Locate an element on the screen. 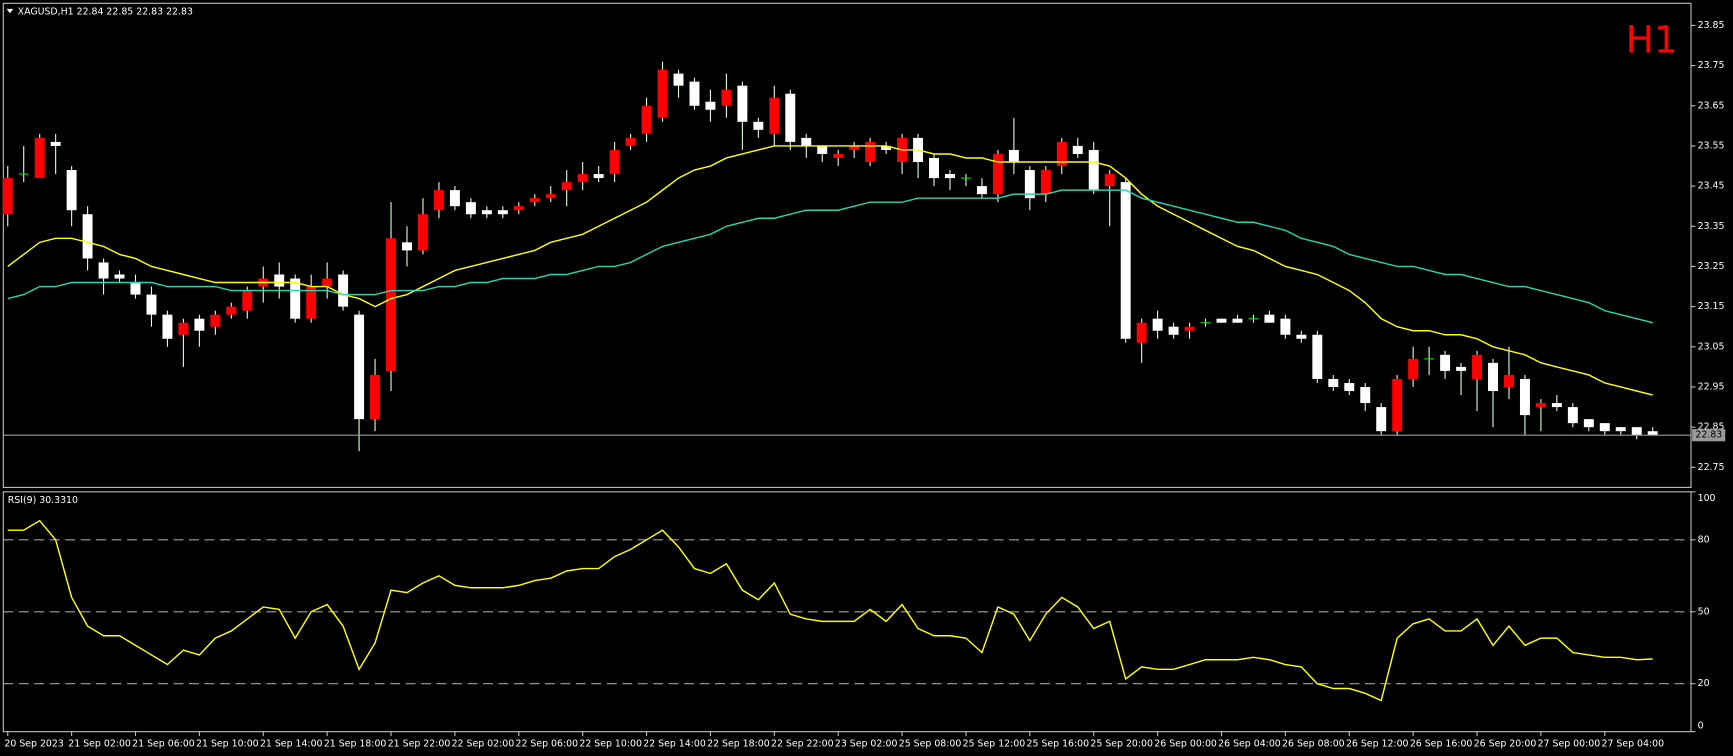  timeframe-label: H1 is located at coordinates (1652, 39).